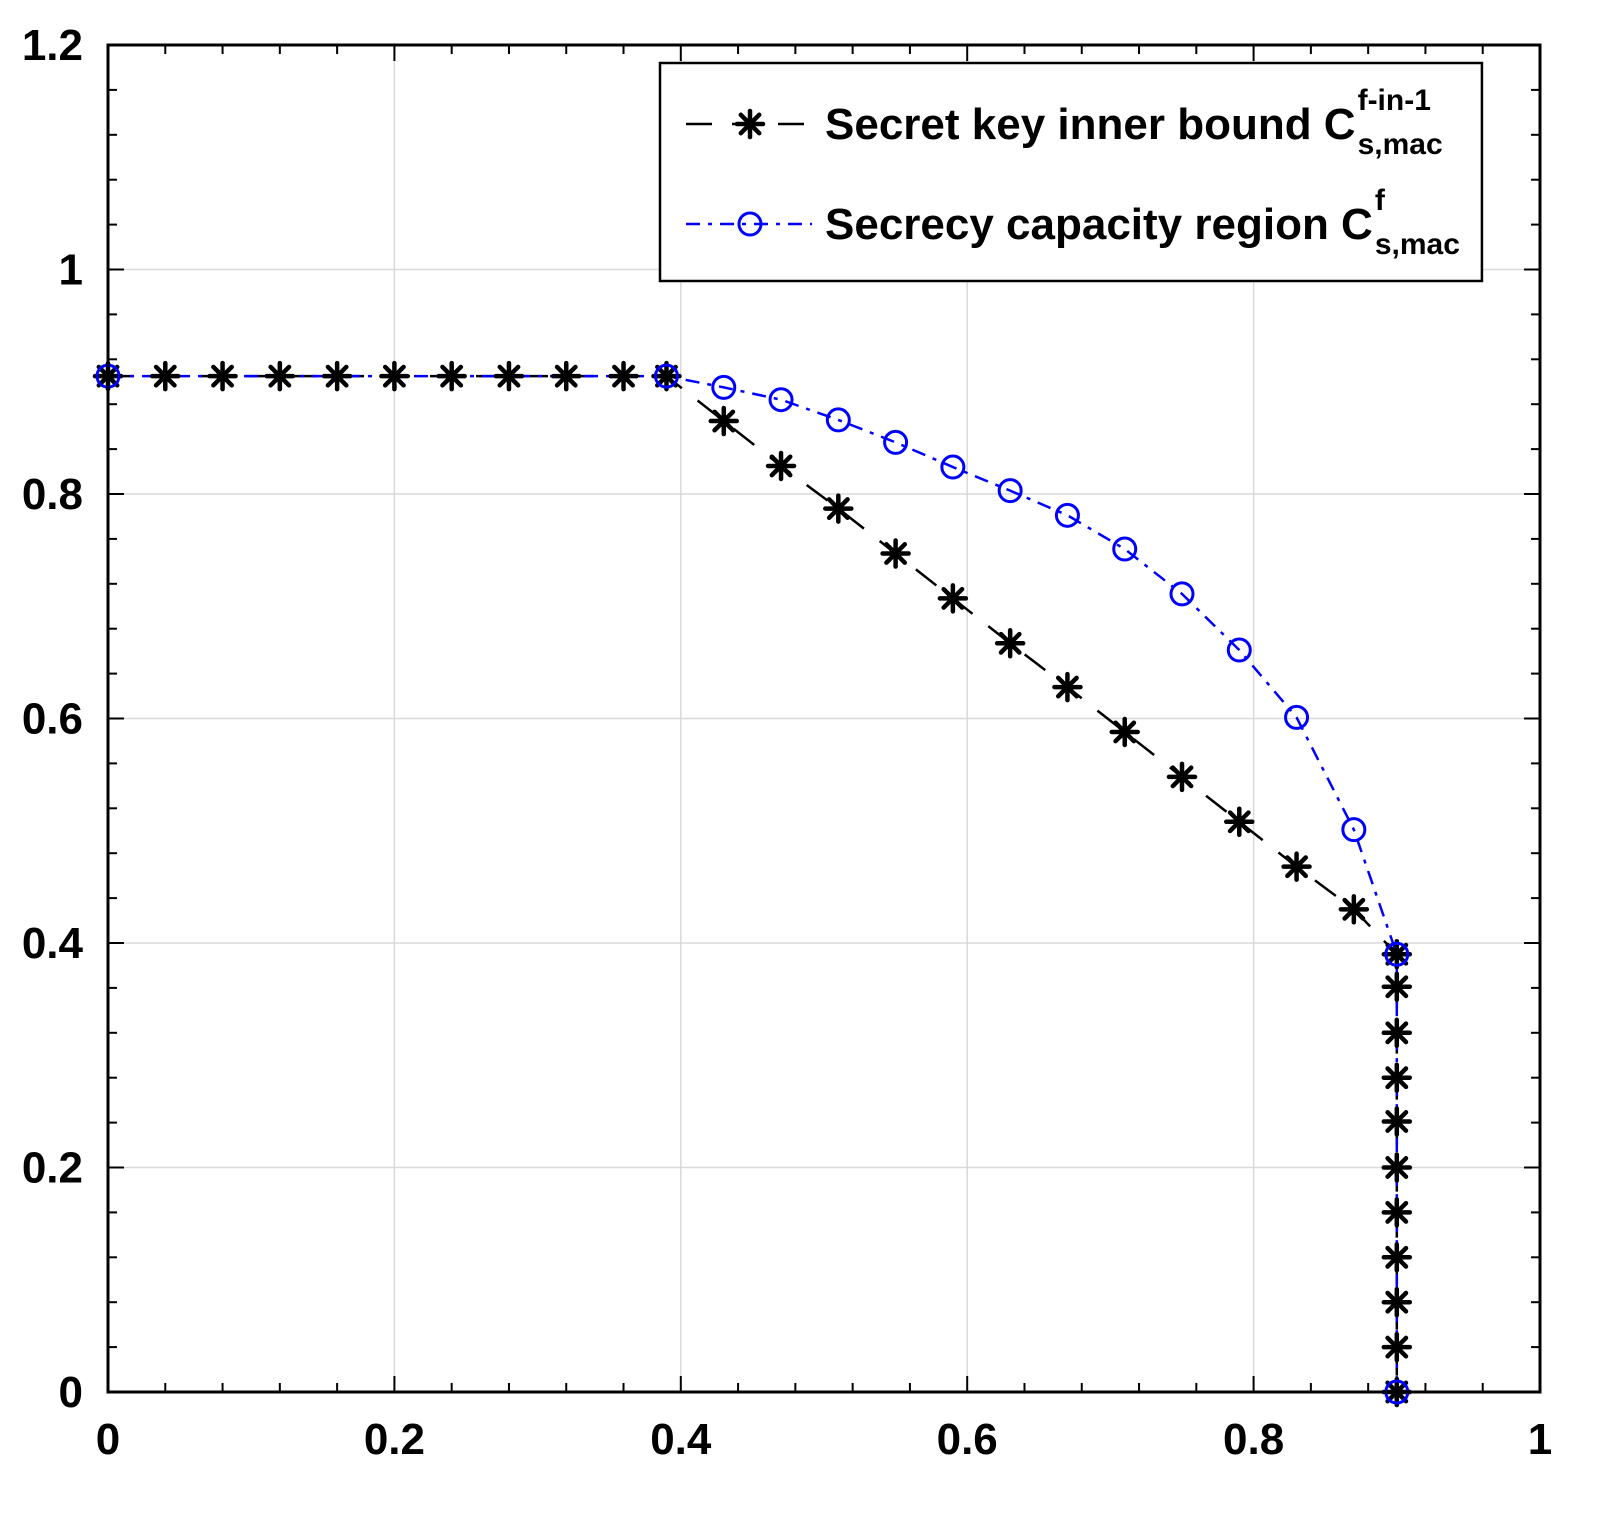 This screenshot has height=1517, width=1604. I want to click on legend-entry-inner-bound: Secret key inner bound C f-in-1 s,mac, so click(1064, 122).